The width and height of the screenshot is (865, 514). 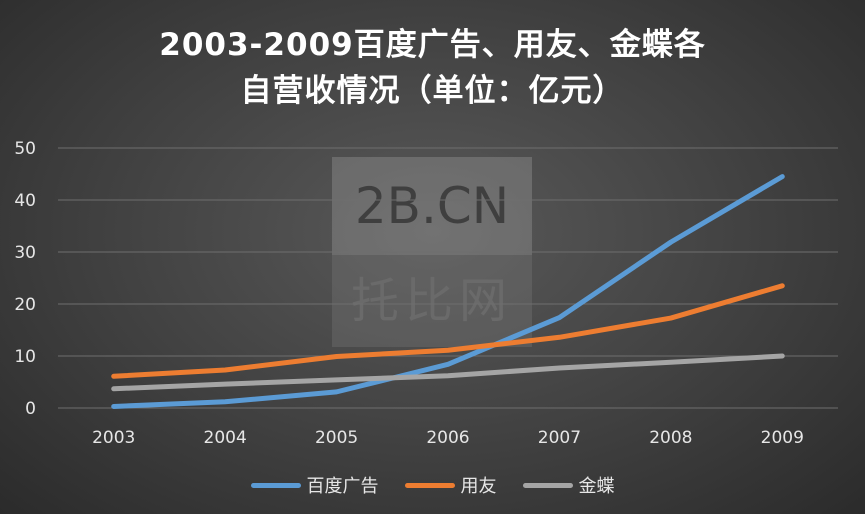 I want to click on x-tick-label: 2003, so click(x=113, y=438).